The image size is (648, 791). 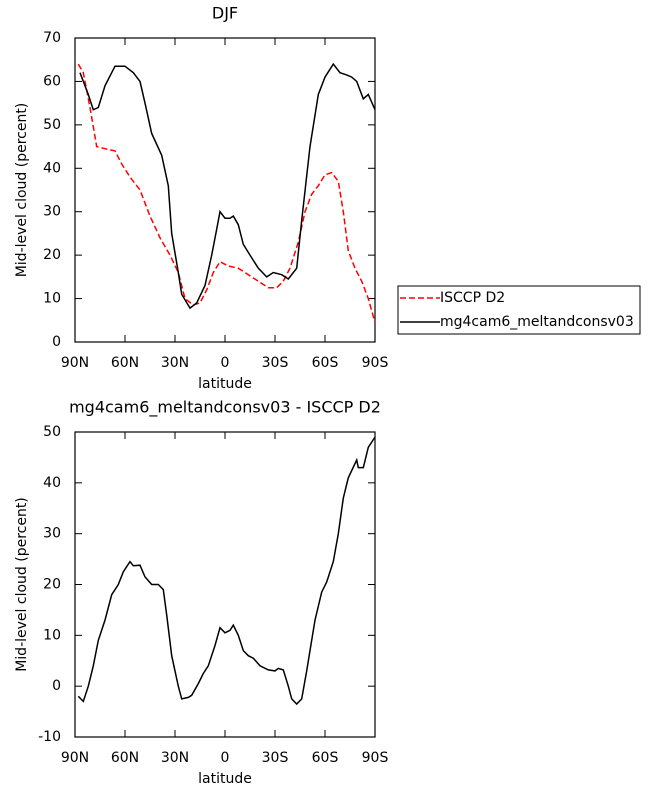 What do you see at coordinates (537, 322) in the screenshot?
I see `legend-label: mg4cam6_meltandconsv03` at bounding box center [537, 322].